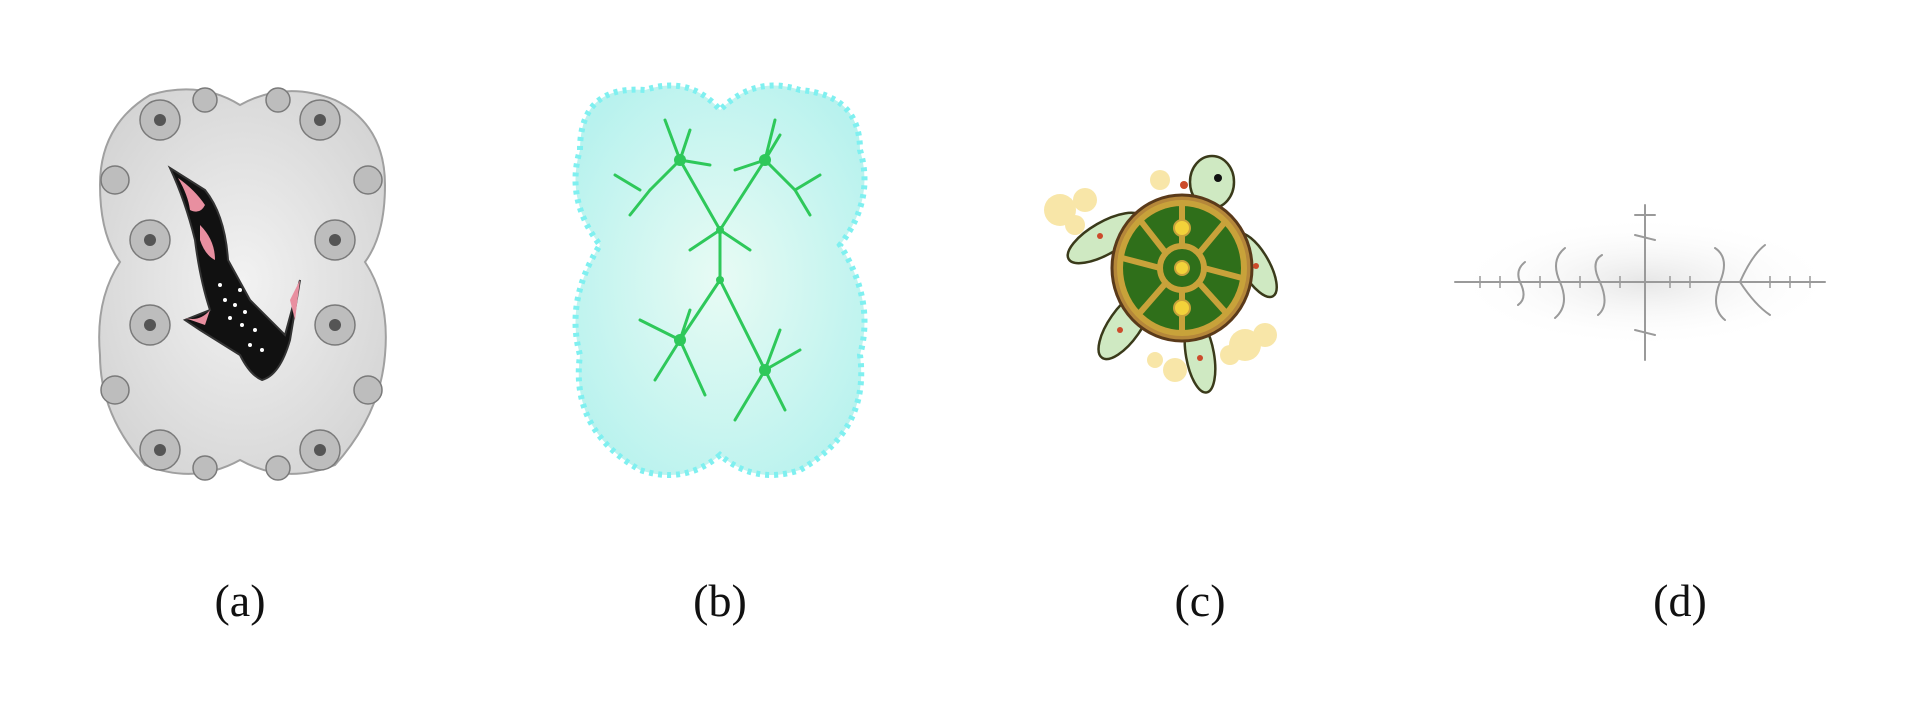  I want to click on dendrite-fractal-image, so click(1640, 282).